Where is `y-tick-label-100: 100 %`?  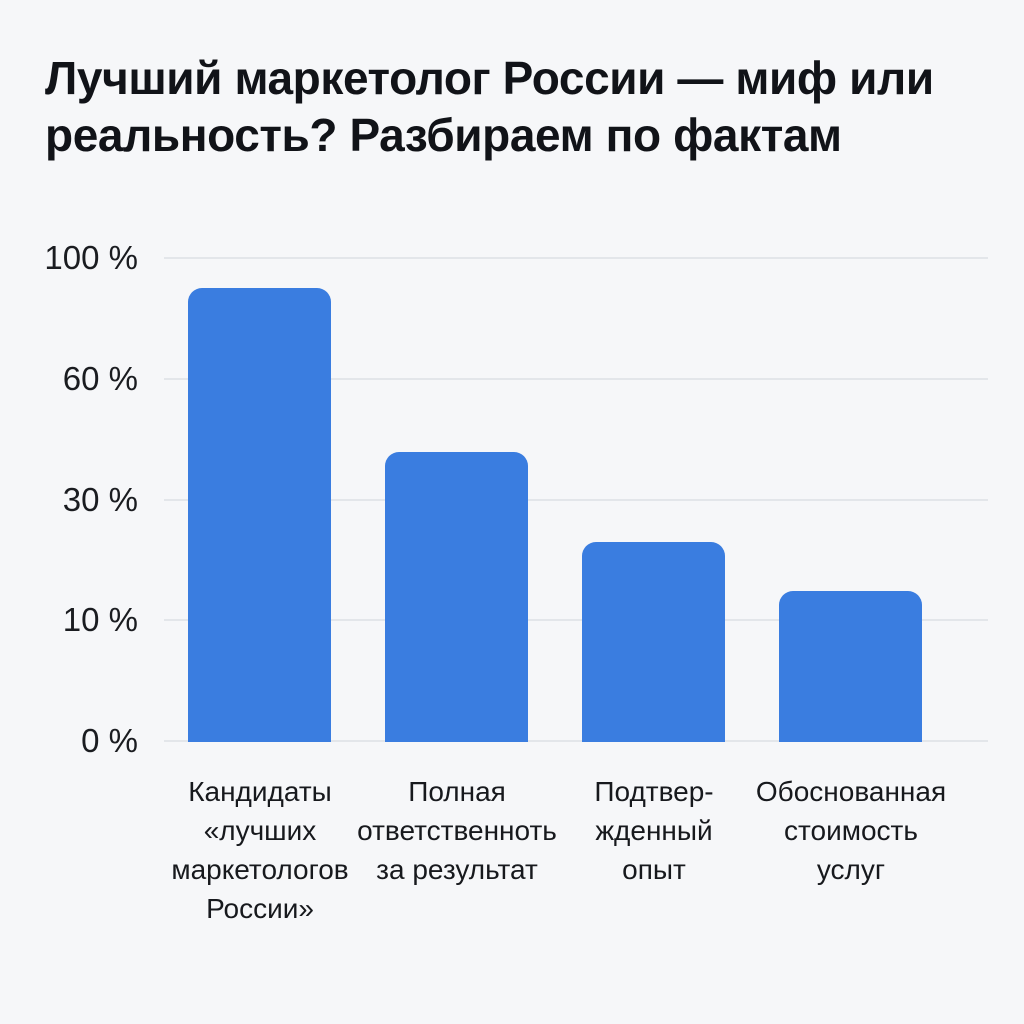 y-tick-label-100: 100 % is located at coordinates (91, 257).